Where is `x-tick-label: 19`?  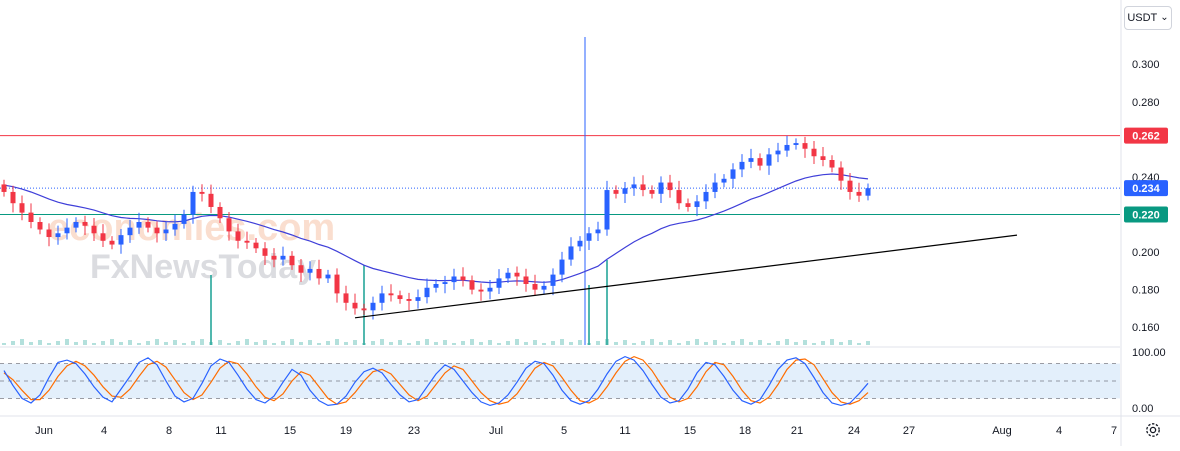 x-tick-label: 19 is located at coordinates (346, 431).